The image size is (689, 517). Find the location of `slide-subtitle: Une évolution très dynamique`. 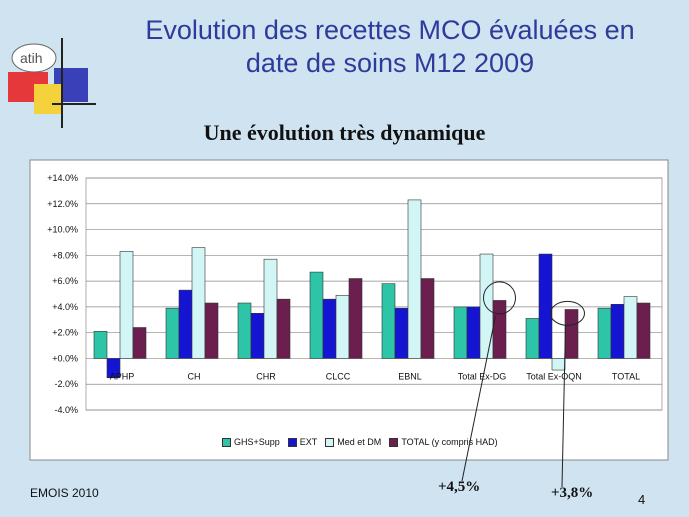

slide-subtitle: Une évolution très dynamique is located at coordinates (344, 132).